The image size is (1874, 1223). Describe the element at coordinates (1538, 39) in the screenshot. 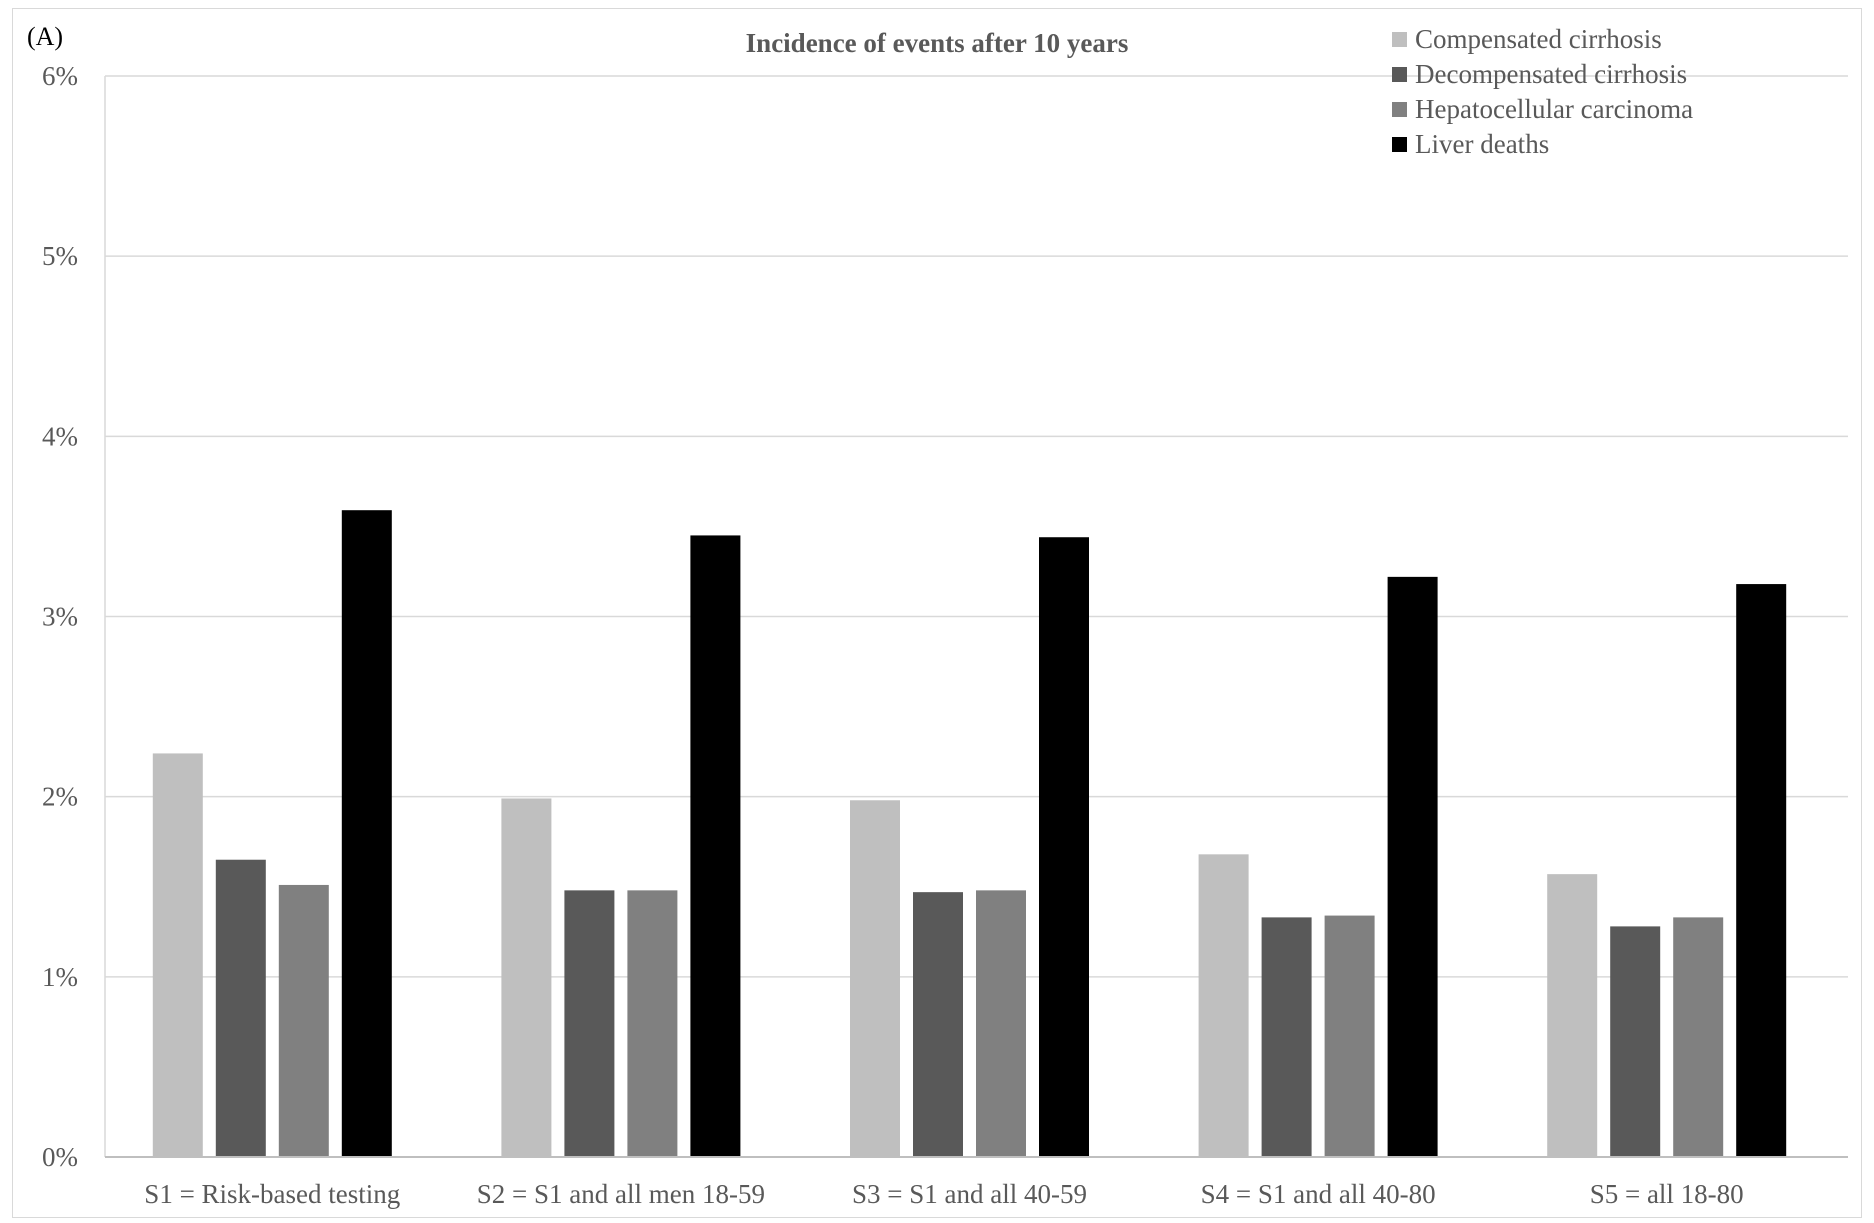

I see `legend-label-compensated: Compensated cirrhosis` at that location.